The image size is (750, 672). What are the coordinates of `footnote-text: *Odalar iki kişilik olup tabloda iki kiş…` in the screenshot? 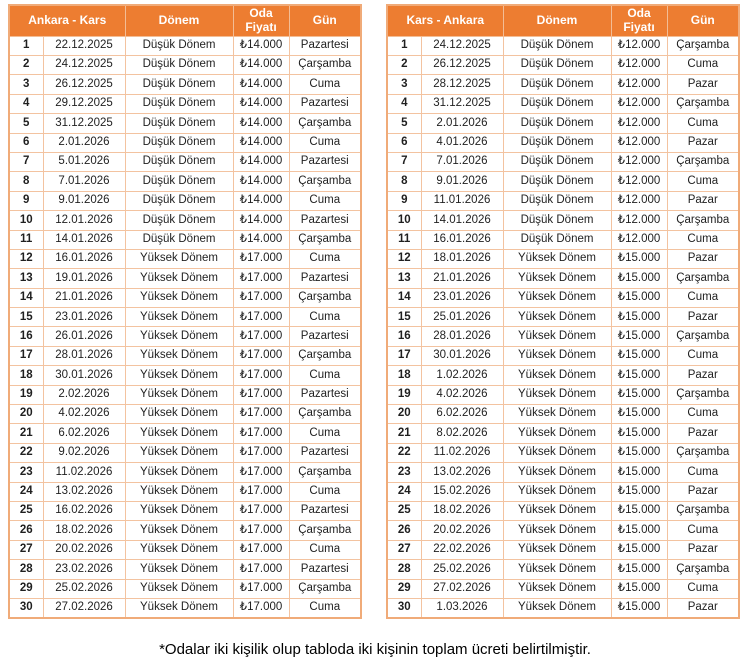 It's located at (375, 649).